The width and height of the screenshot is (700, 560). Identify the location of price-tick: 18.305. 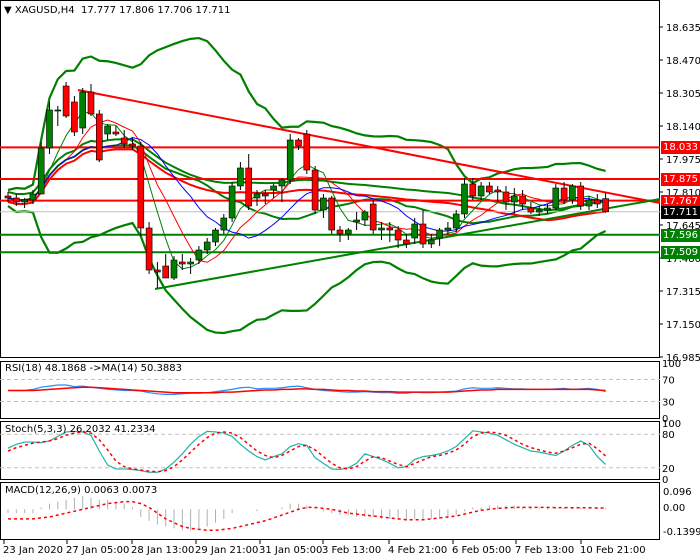
(683, 94).